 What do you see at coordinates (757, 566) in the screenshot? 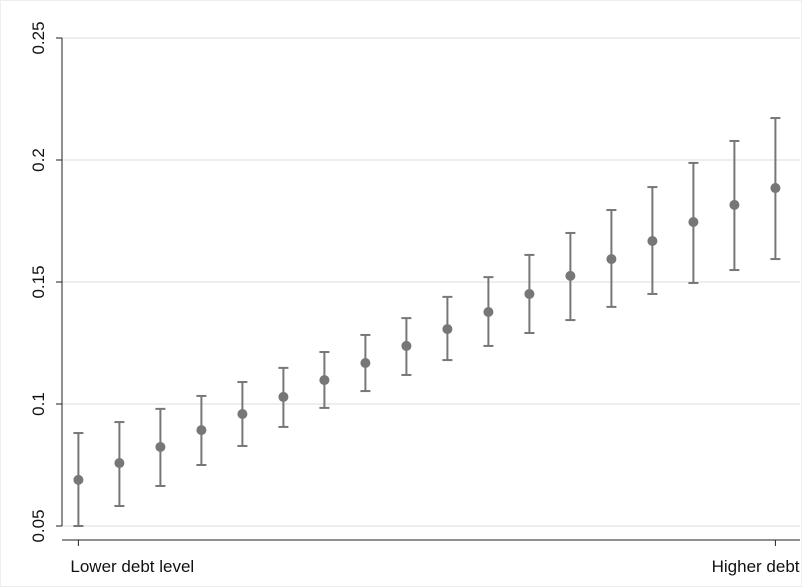
I see `x-tick-label: Higher debt level` at bounding box center [757, 566].